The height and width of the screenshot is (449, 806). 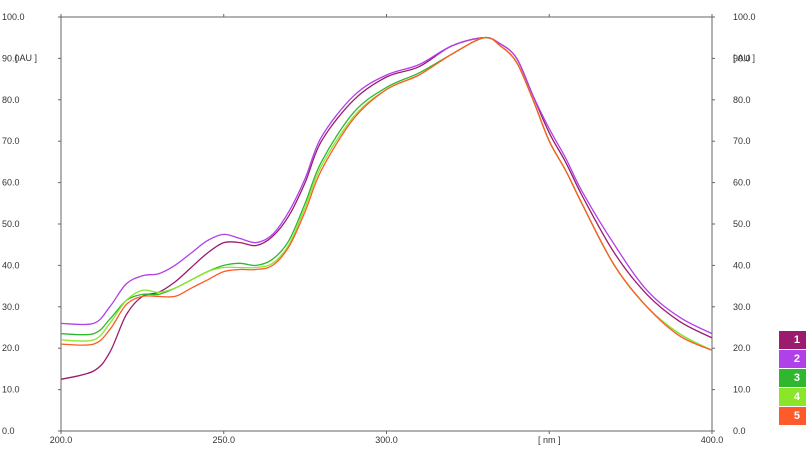 What do you see at coordinates (11, 224) in the screenshot?
I see `y-tick-label-left: 50.0` at bounding box center [11, 224].